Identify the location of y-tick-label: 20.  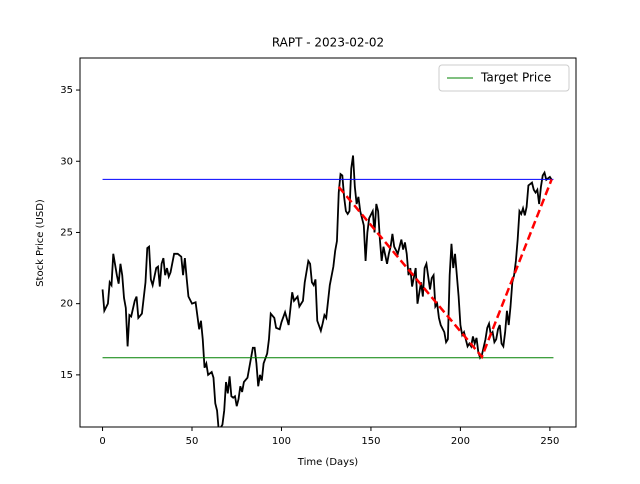
(66, 304).